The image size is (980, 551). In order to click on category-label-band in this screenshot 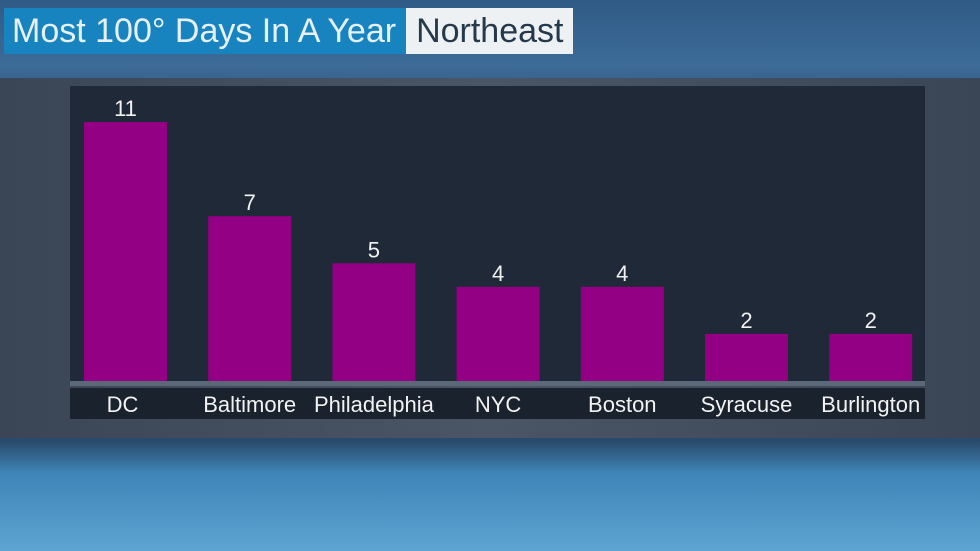, I will do `click(497, 403)`.